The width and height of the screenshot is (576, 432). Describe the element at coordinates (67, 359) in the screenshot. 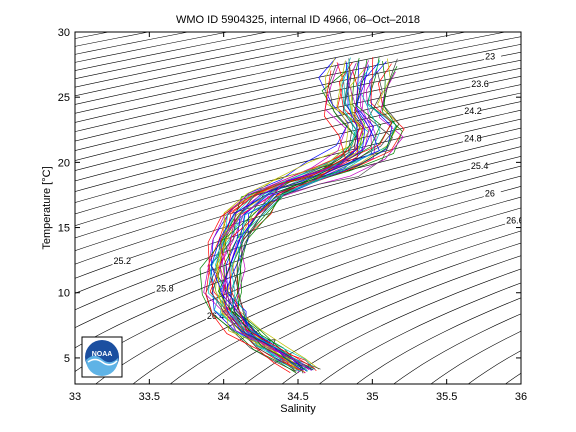

I see `y-tick-label: 5` at that location.